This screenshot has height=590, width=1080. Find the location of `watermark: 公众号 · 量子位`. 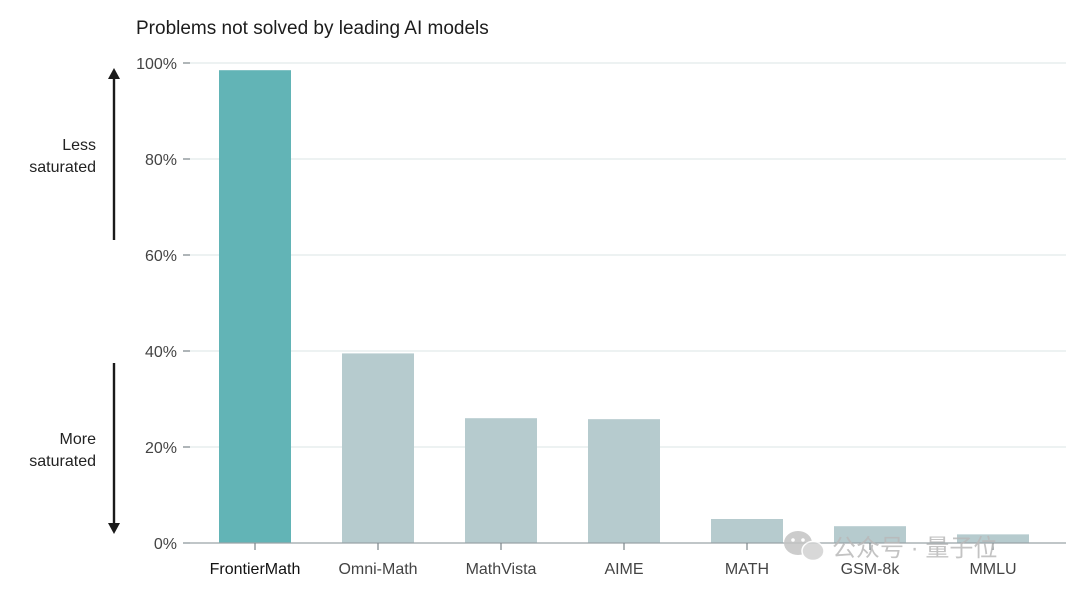

watermark: 公众号 · 量子位 is located at coordinates (890, 546).